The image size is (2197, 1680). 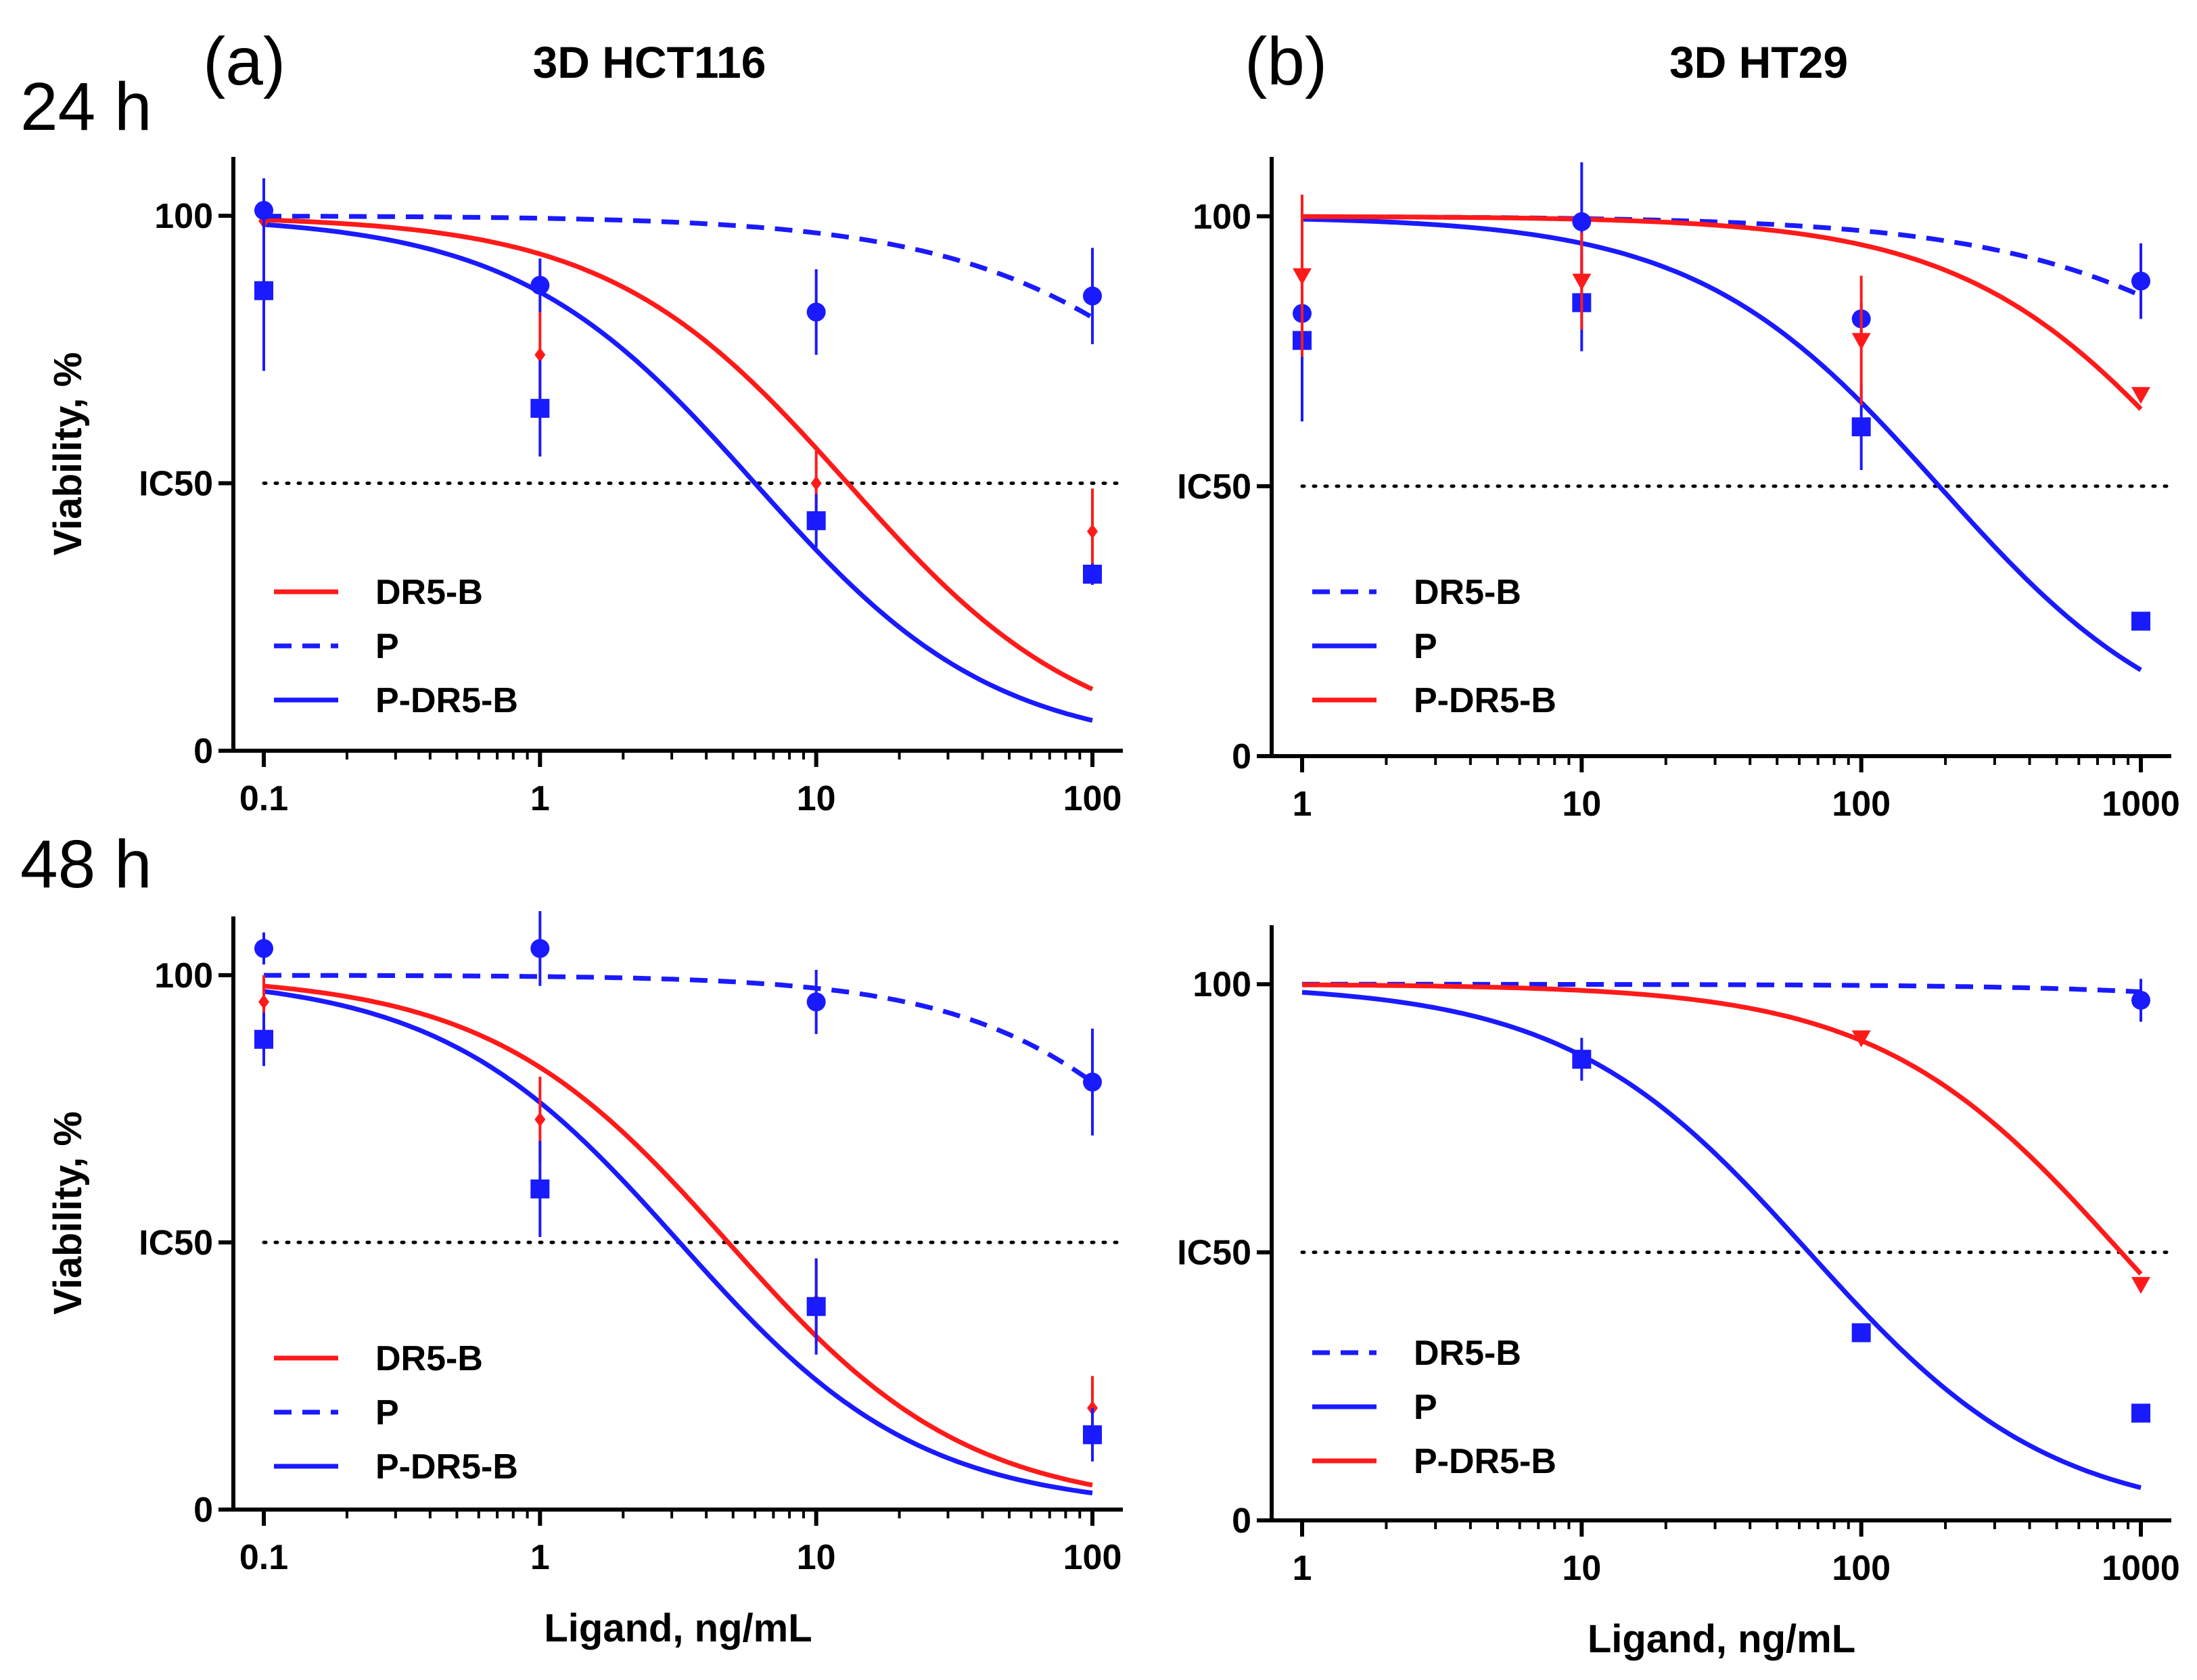 What do you see at coordinates (446, 1467) in the screenshot?
I see `hct116-48h-legend-label: P-DR5-B` at bounding box center [446, 1467].